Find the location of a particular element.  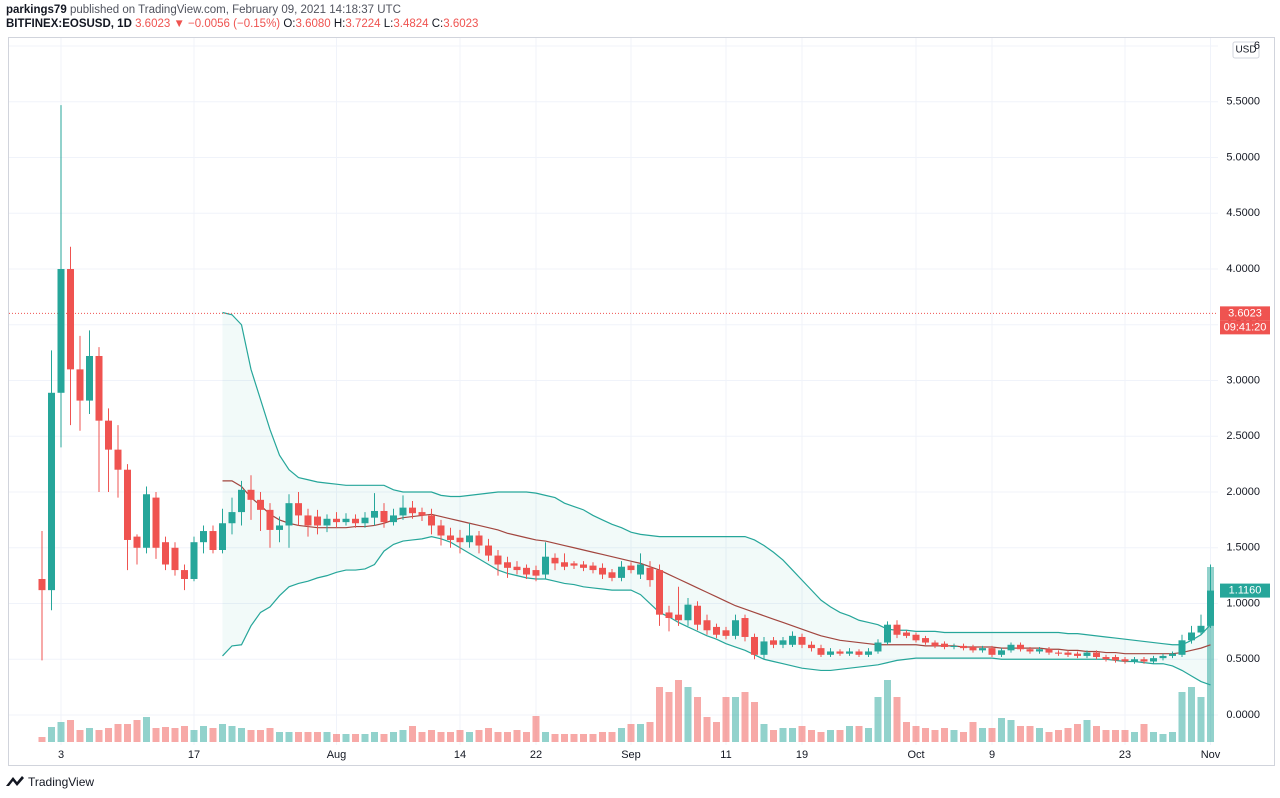

y-tick-label: 0.5000 is located at coordinates (1243, 659).